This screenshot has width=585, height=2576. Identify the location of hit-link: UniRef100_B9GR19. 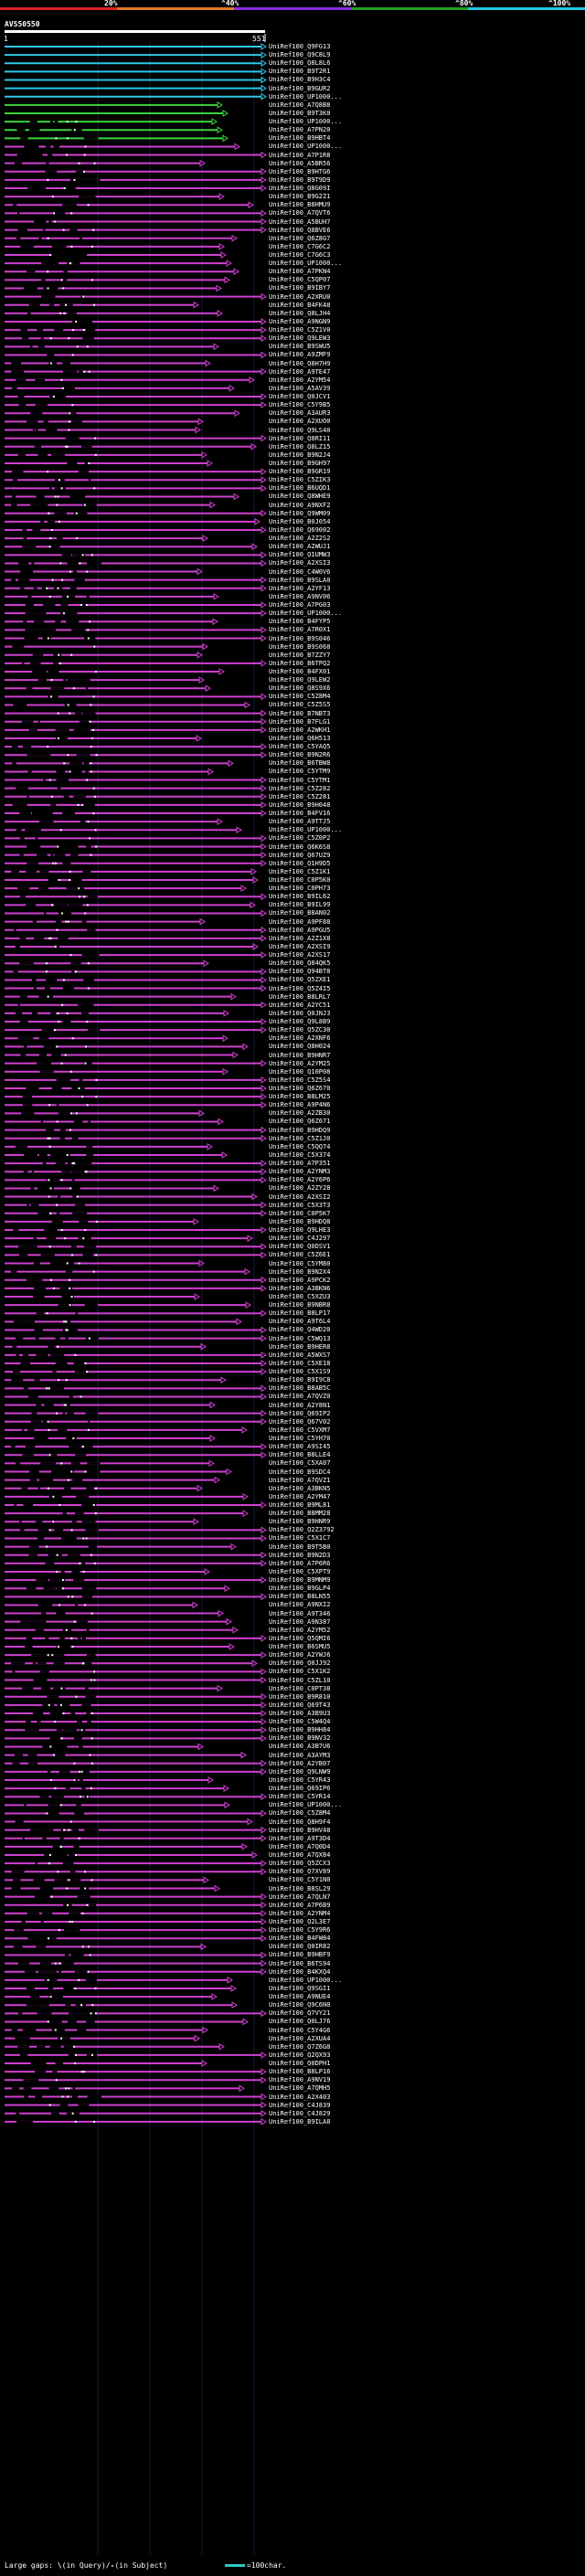
(300, 472).